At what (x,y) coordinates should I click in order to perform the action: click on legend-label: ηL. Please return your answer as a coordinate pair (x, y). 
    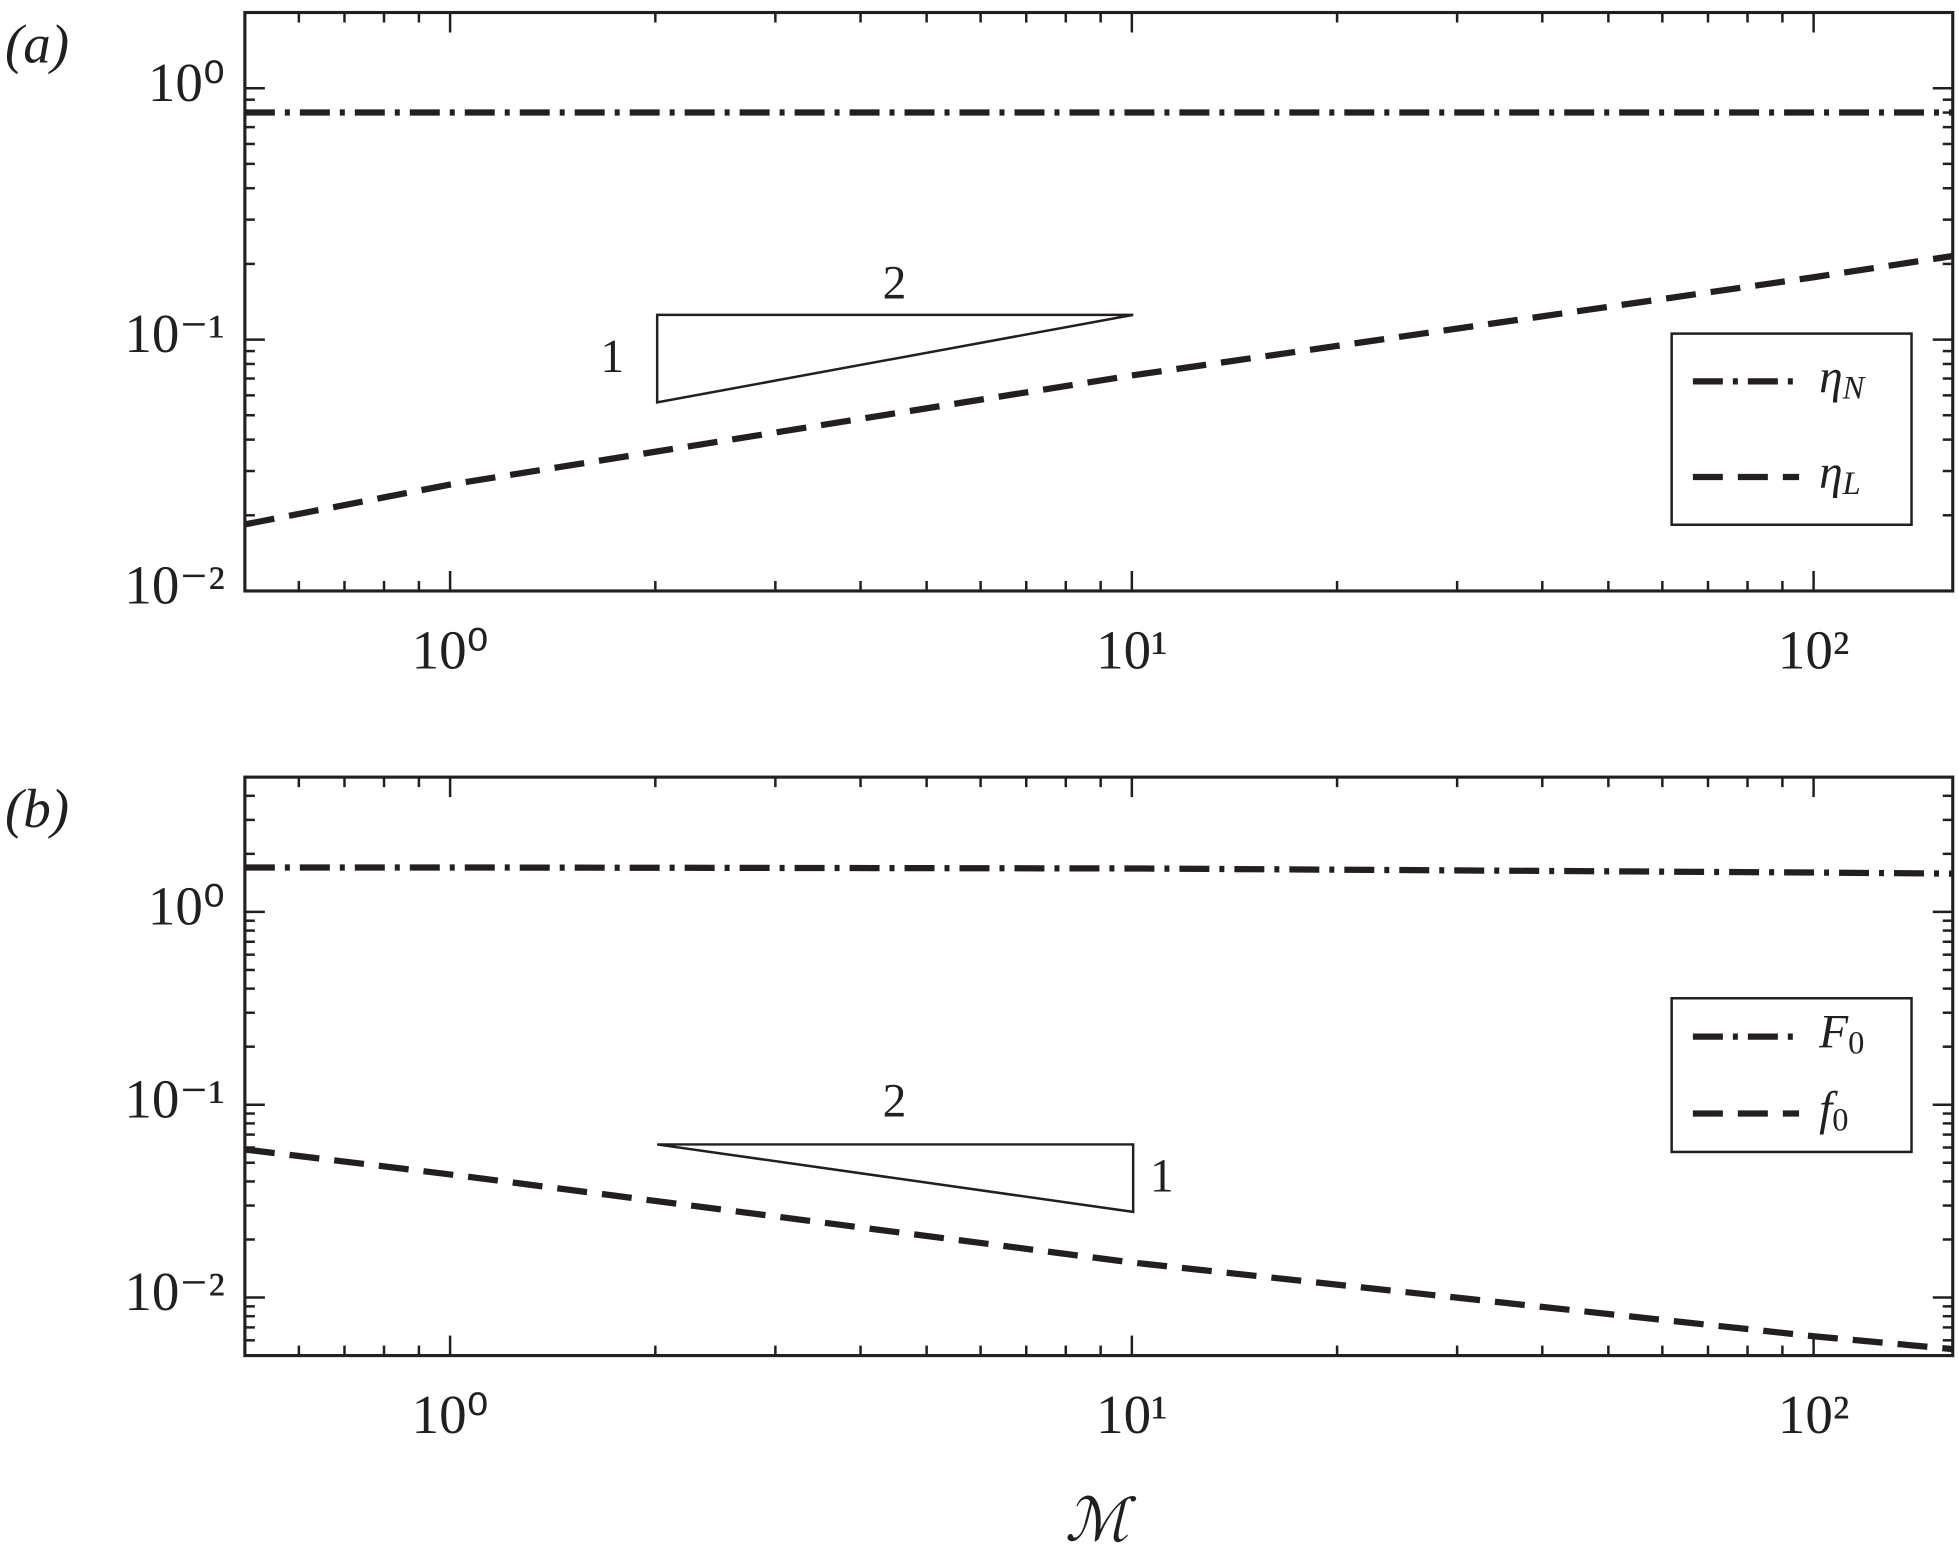
    Looking at the image, I should click on (1840, 475).